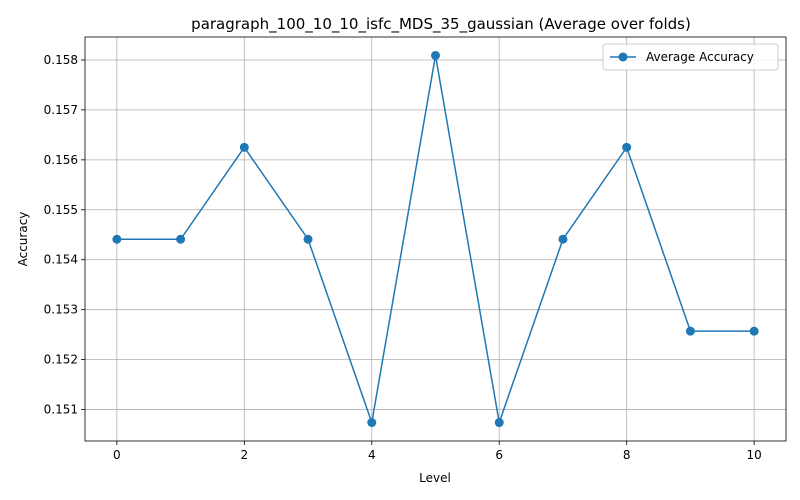  Describe the element at coordinates (623, 57) in the screenshot. I see `legend-marker` at that location.